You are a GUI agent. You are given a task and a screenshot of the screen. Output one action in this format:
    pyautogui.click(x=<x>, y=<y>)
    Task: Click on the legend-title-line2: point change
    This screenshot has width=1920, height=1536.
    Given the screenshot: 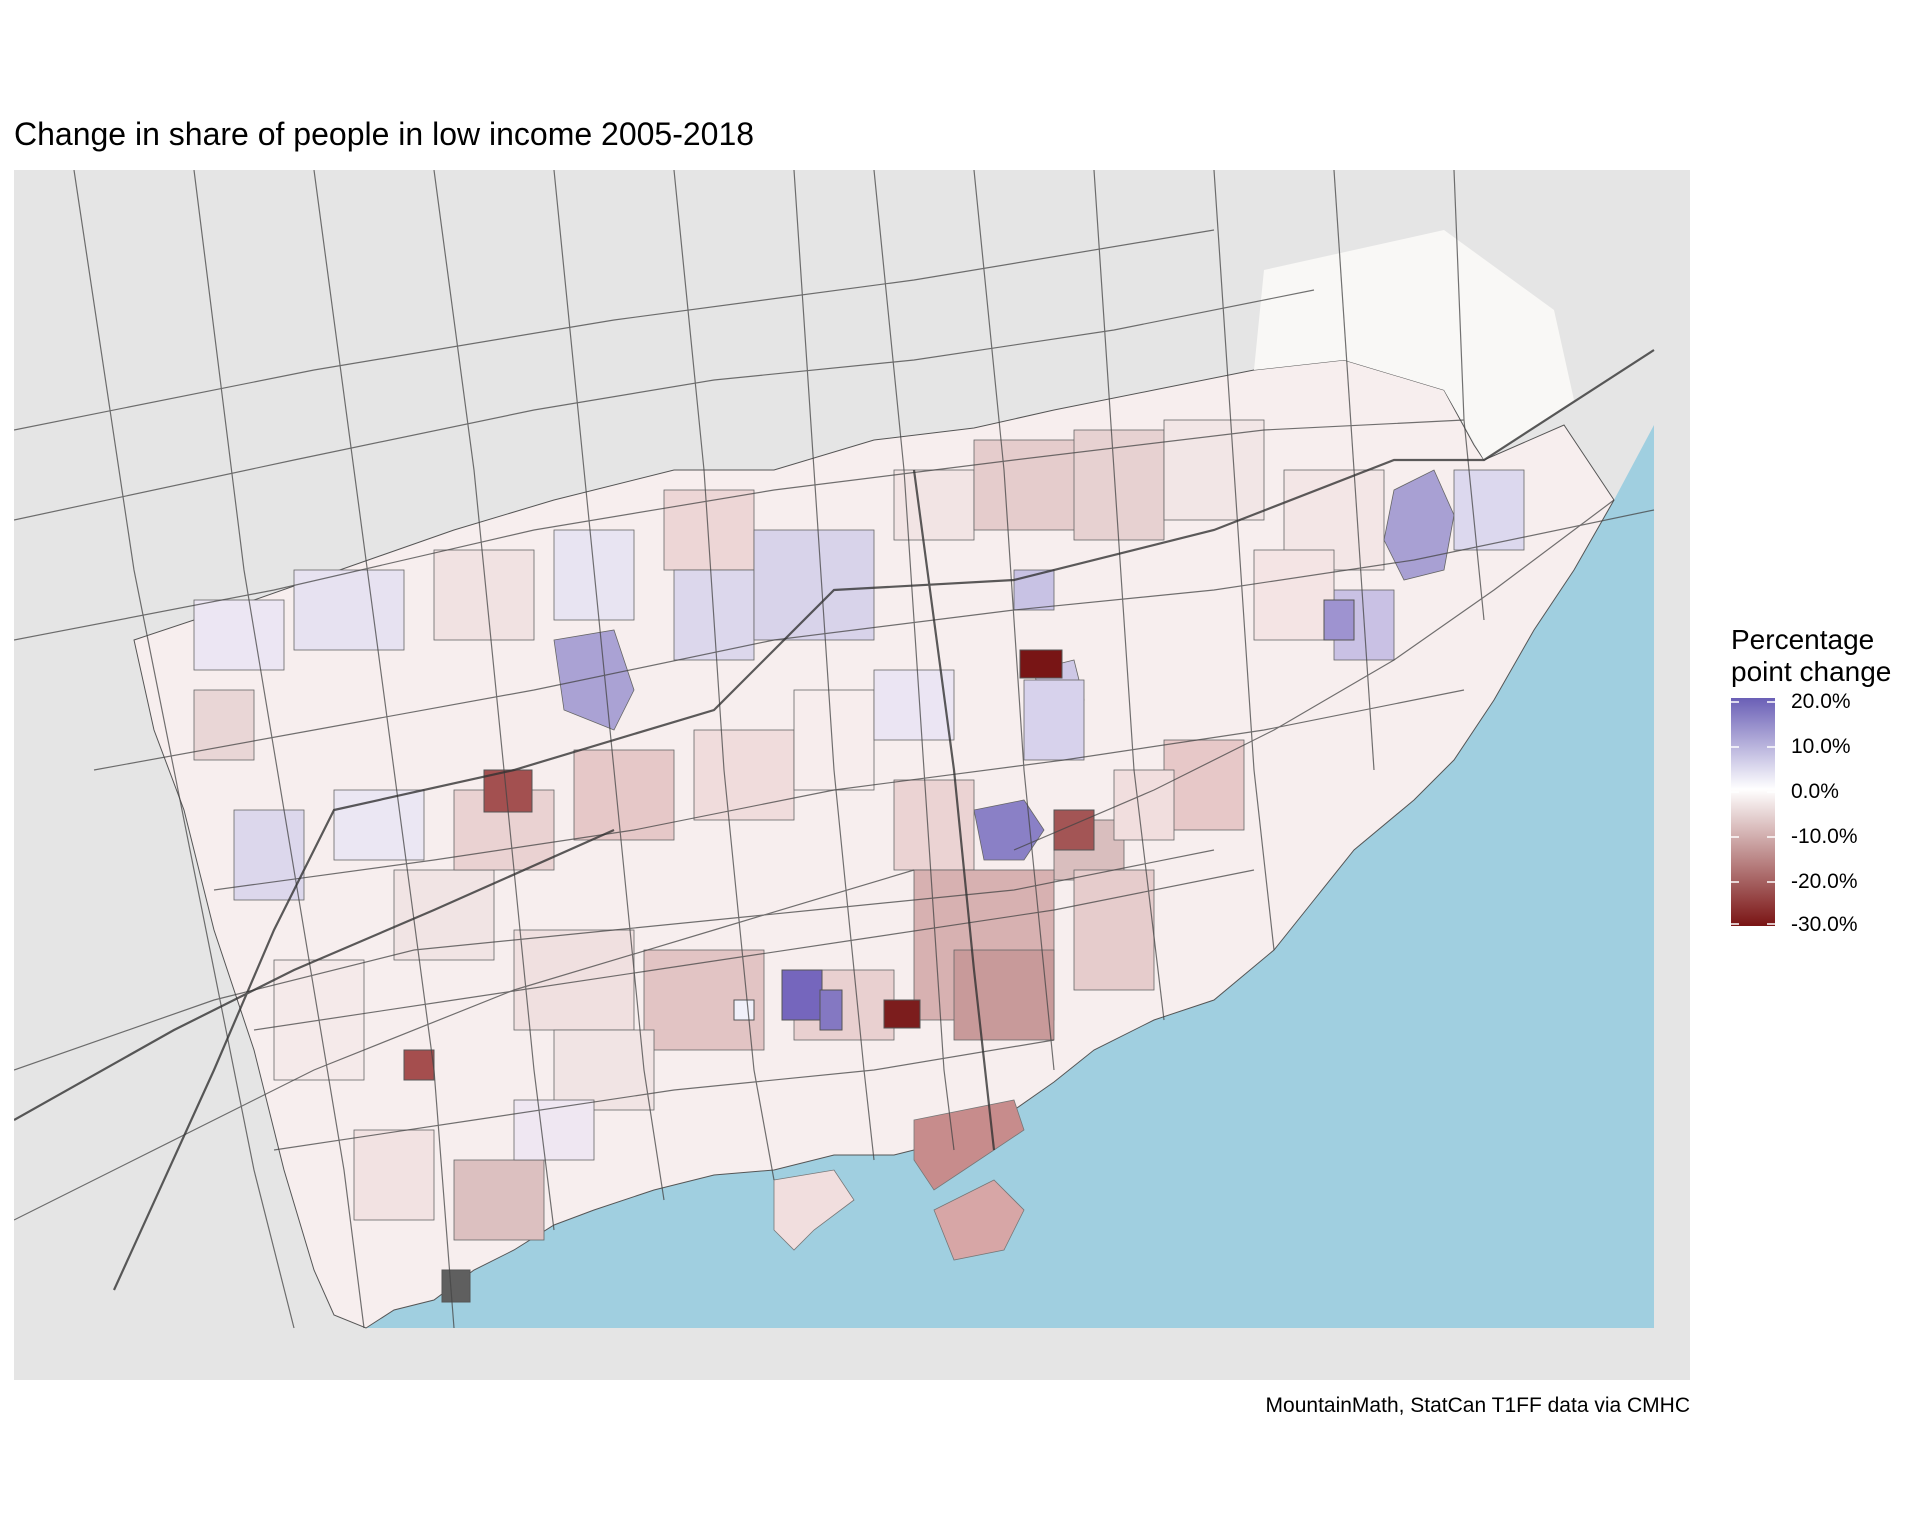 What is the action you would take?
    pyautogui.click(x=1811, y=671)
    